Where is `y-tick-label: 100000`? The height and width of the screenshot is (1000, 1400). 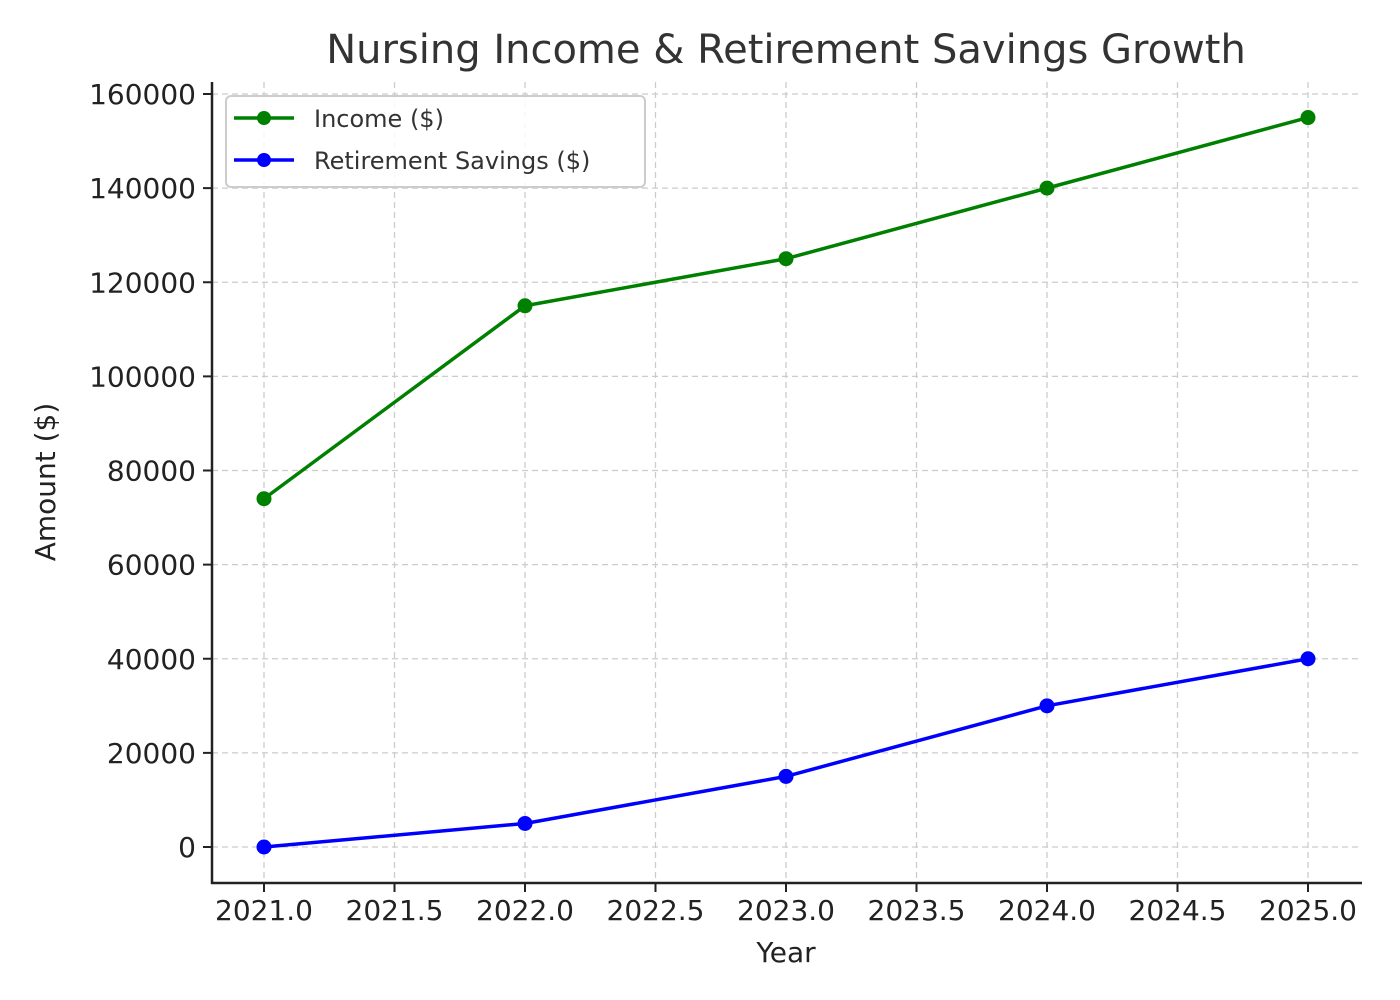
y-tick-label: 100000 is located at coordinates (142, 376).